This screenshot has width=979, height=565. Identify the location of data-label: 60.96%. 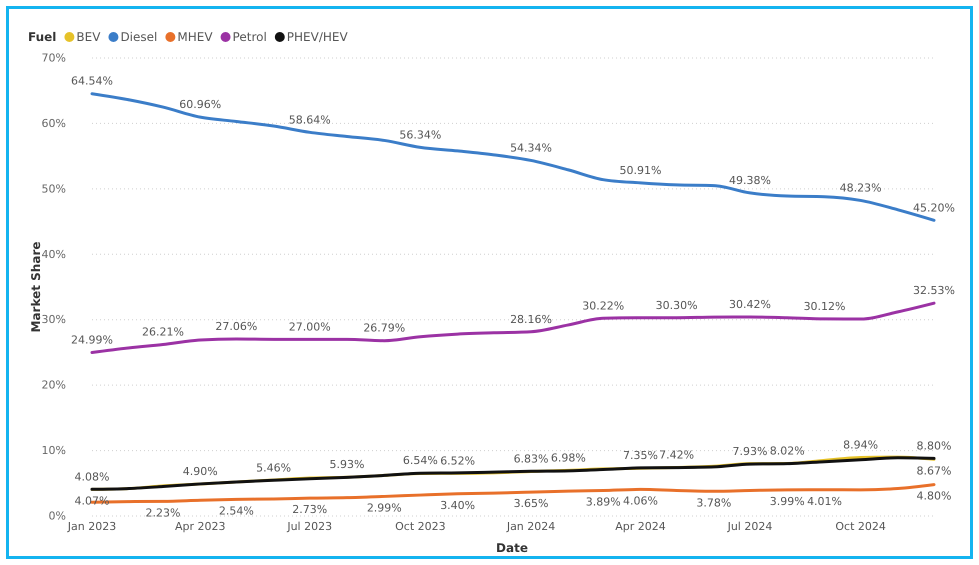
(200, 105).